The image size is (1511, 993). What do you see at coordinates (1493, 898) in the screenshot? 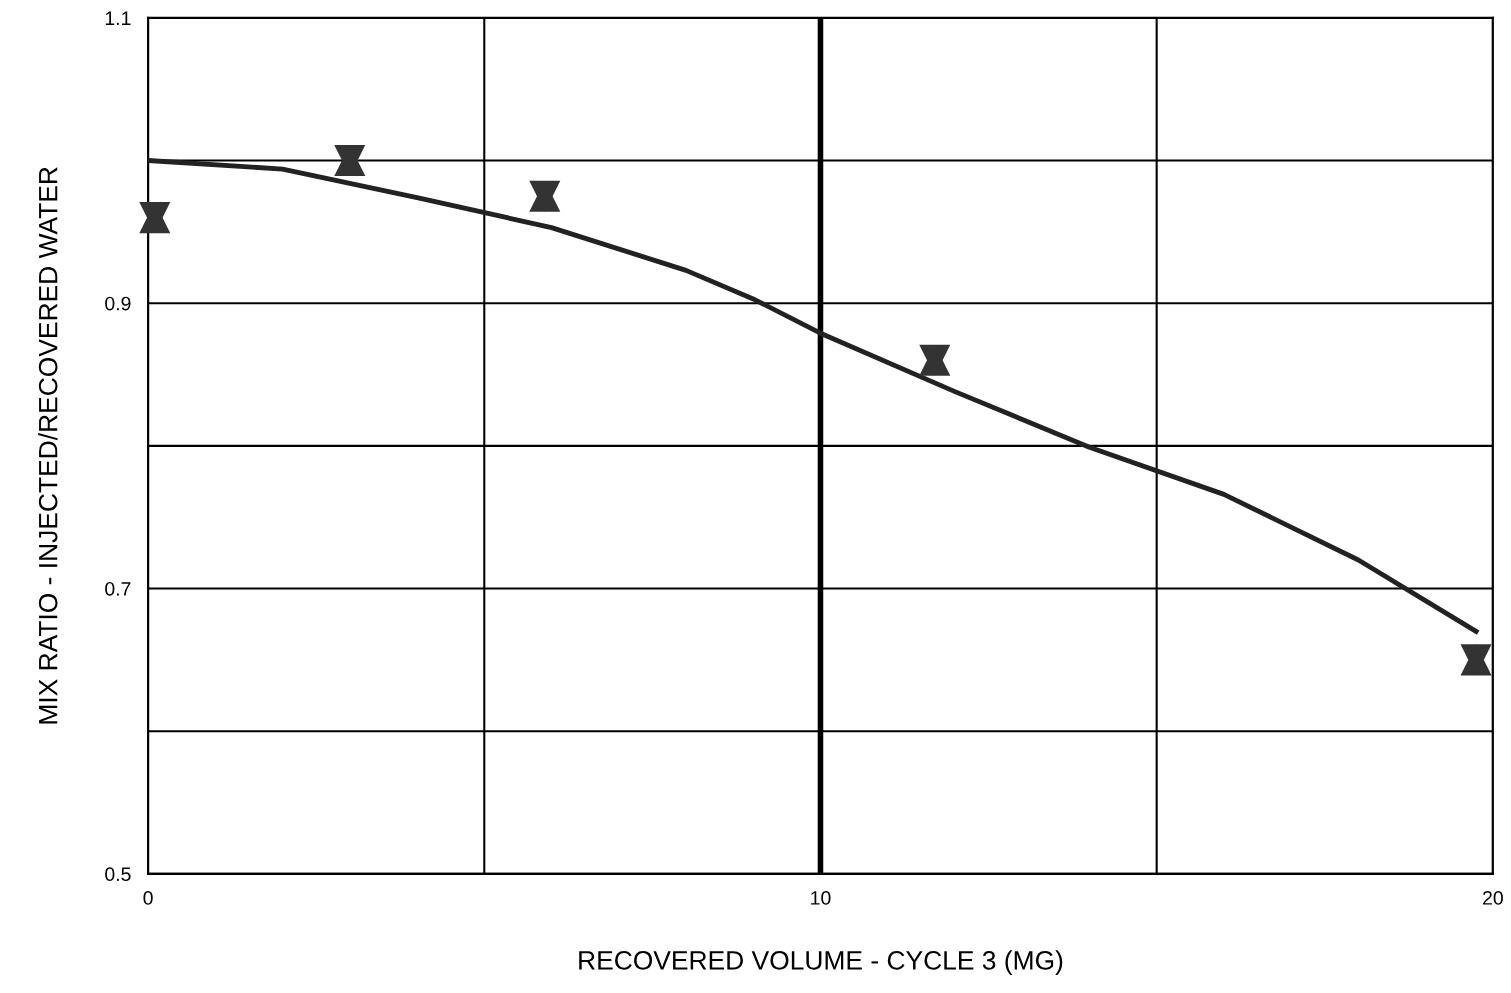
I see `x-tick-label: 20` at bounding box center [1493, 898].